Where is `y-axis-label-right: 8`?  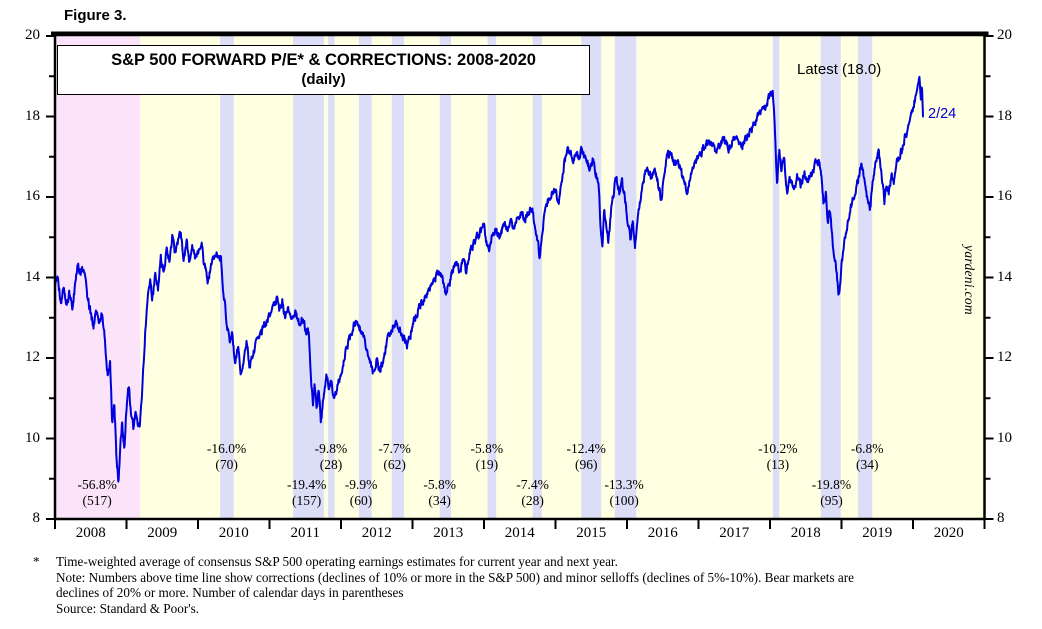 y-axis-label-right: 8 is located at coordinates (1001, 518).